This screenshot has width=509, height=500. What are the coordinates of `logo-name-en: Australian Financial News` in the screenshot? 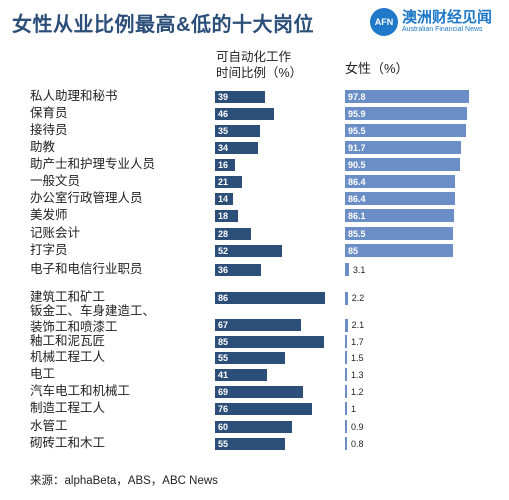 It's located at (442, 29).